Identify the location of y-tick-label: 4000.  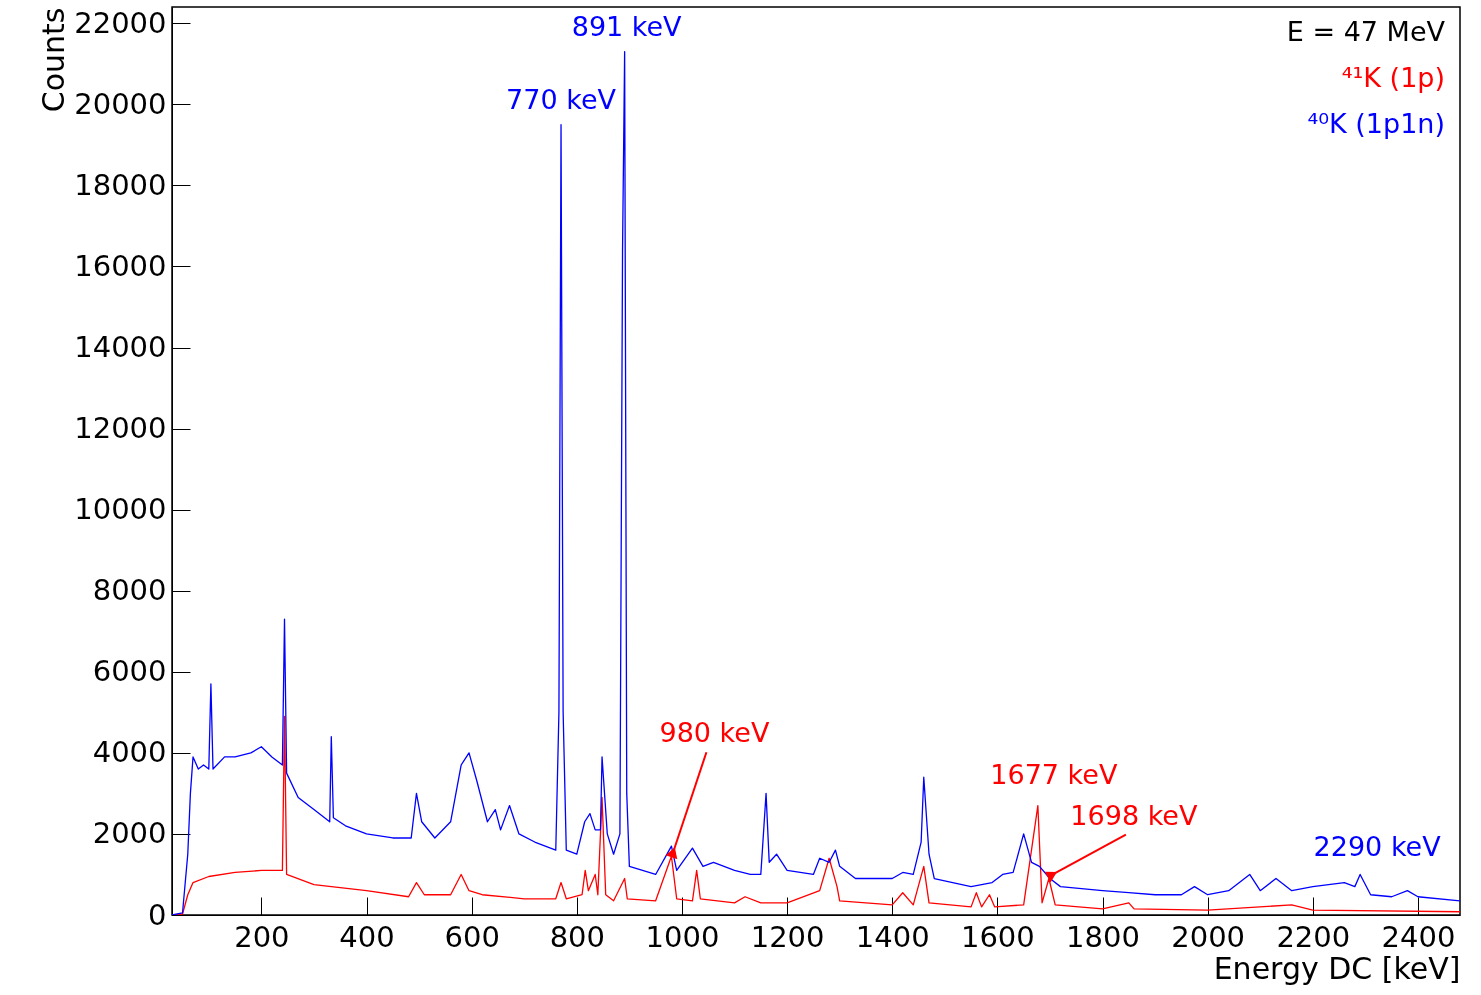
(129, 752).